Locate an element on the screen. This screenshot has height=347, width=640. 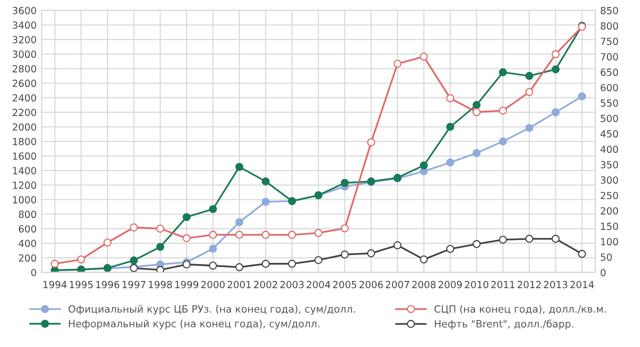
x-tick-label: 2007 is located at coordinates (398, 284).